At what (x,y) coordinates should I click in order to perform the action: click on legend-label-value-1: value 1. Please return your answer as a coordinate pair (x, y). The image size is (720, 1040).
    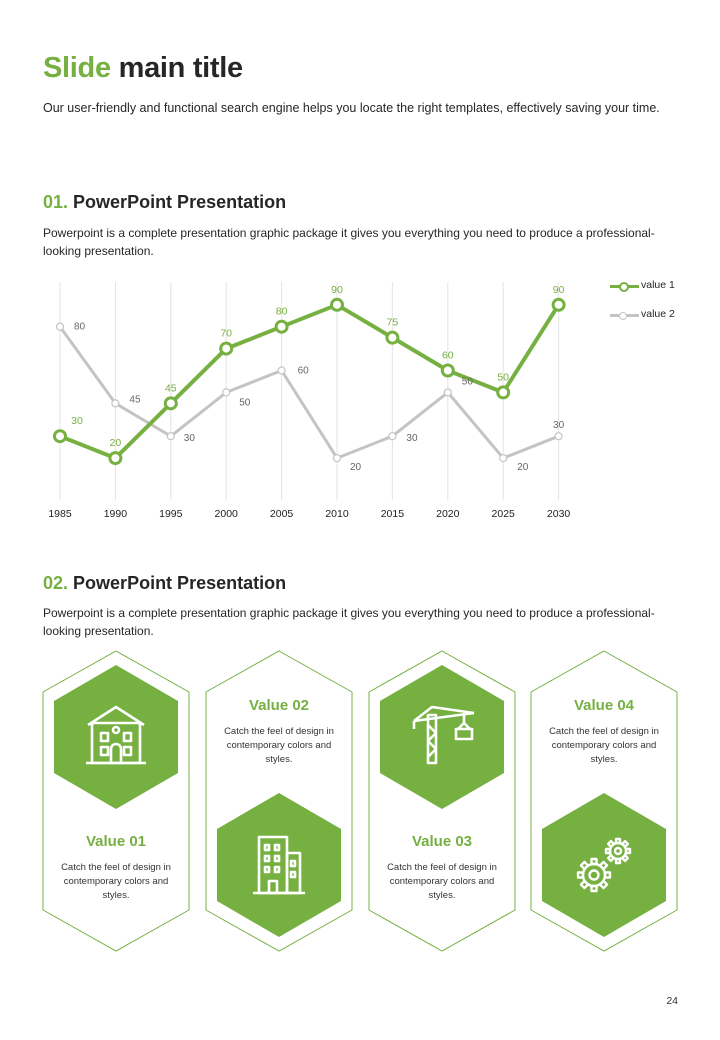
    Looking at the image, I should click on (658, 285).